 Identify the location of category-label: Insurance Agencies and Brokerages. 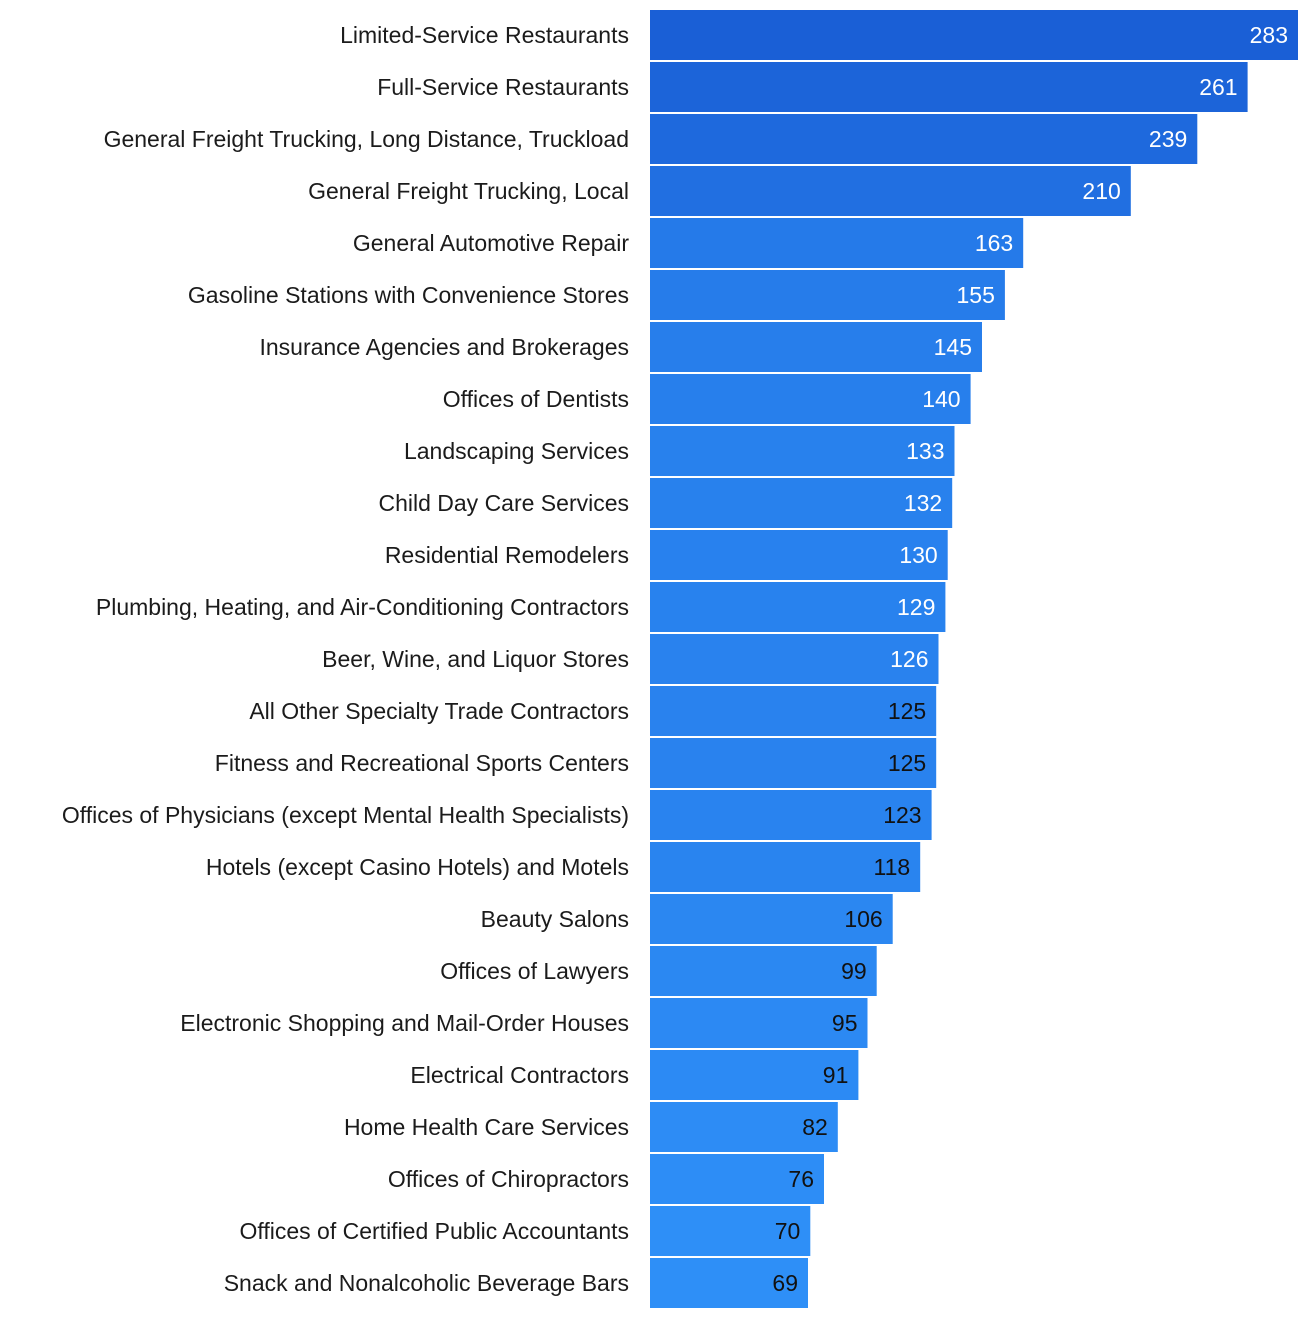
(444, 347).